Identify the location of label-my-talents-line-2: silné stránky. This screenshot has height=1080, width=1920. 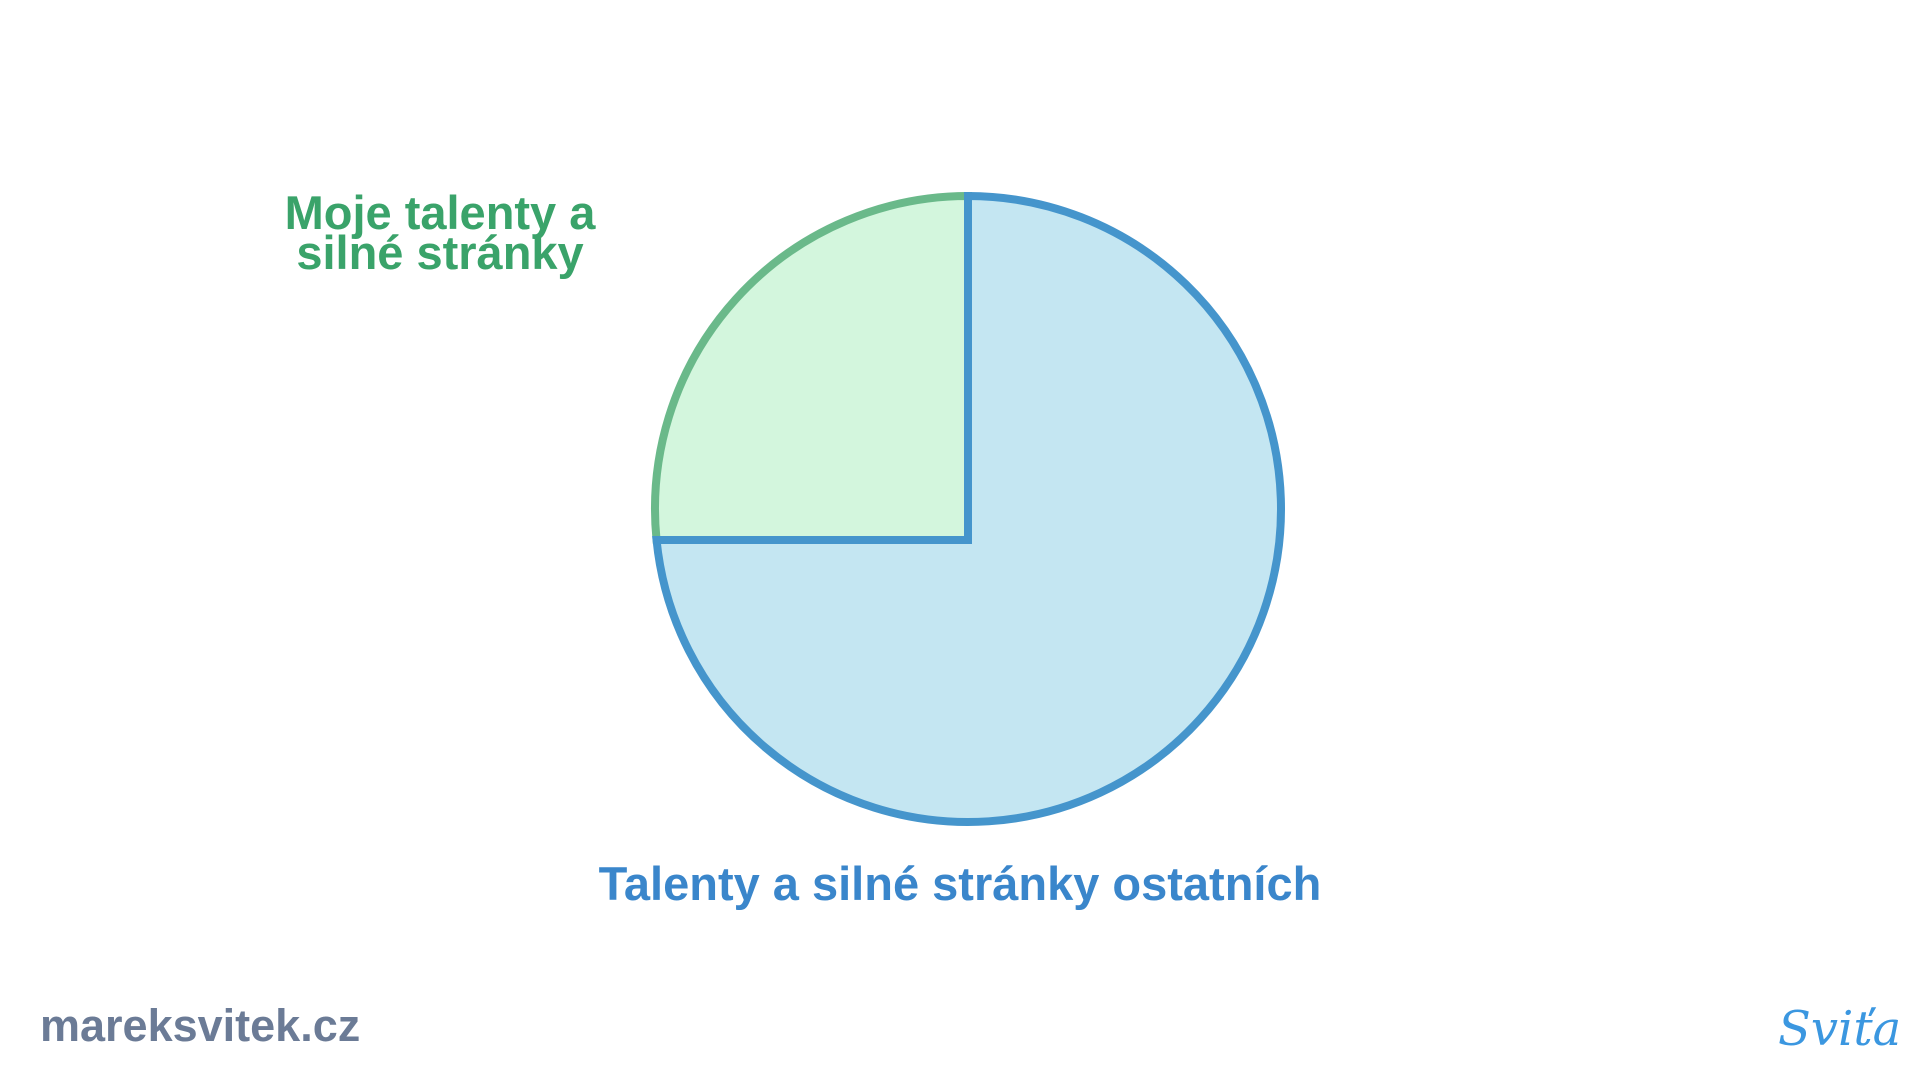
(440, 252).